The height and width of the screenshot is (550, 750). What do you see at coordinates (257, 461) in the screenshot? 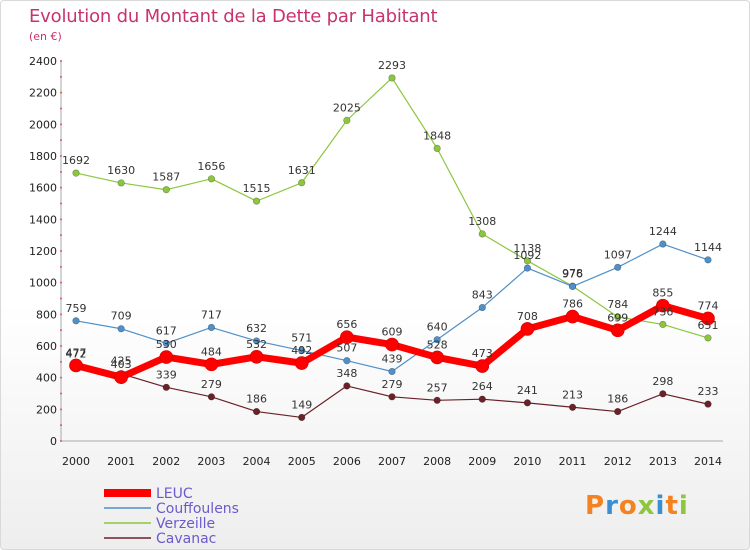
I see `x-tick-label: 2004` at bounding box center [257, 461].